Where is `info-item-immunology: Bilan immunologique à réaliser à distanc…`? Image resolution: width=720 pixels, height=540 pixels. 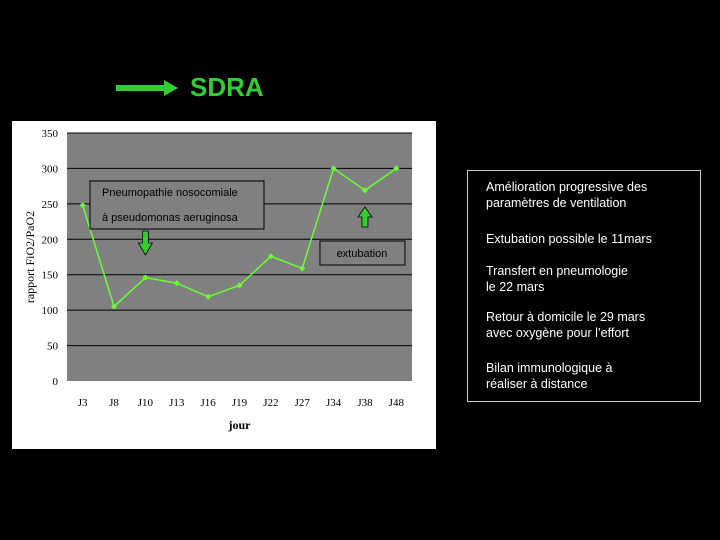
info-item-immunology: Bilan immunologique à réaliser à distanc… is located at coordinates (549, 376).